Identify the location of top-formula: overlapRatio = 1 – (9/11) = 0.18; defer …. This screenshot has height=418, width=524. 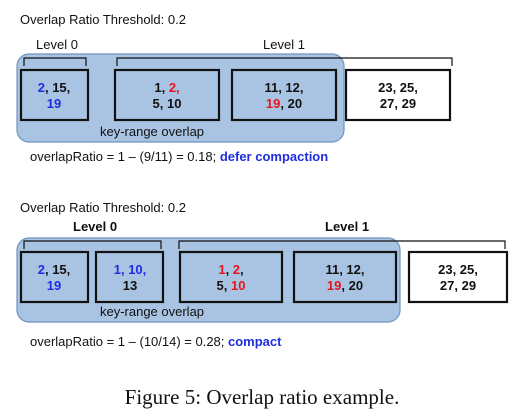
(179, 156).